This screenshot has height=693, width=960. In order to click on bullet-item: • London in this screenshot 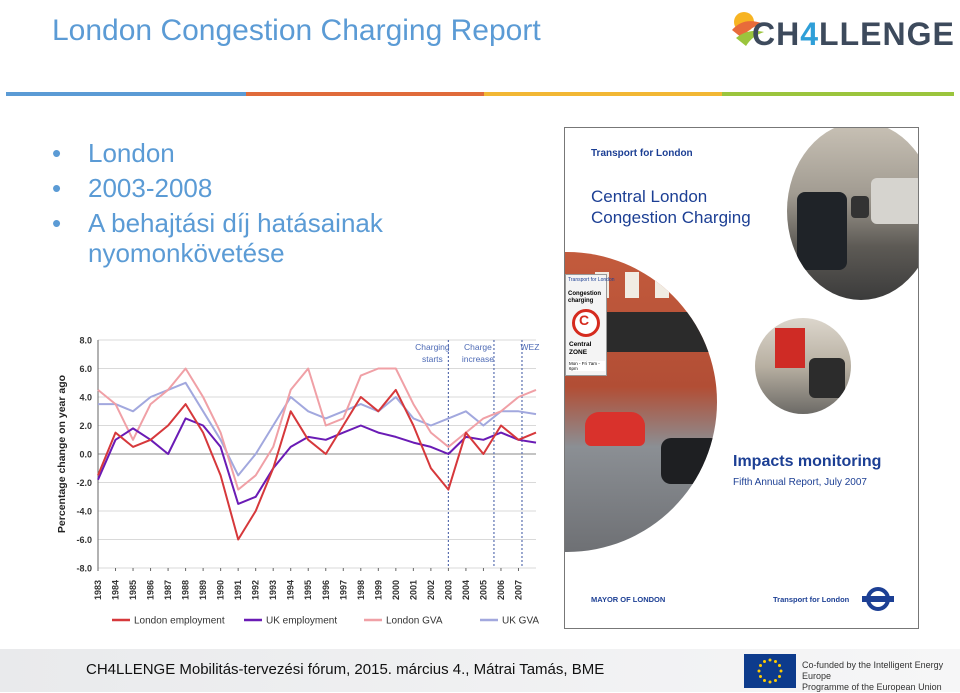, I will do `click(113, 153)`.